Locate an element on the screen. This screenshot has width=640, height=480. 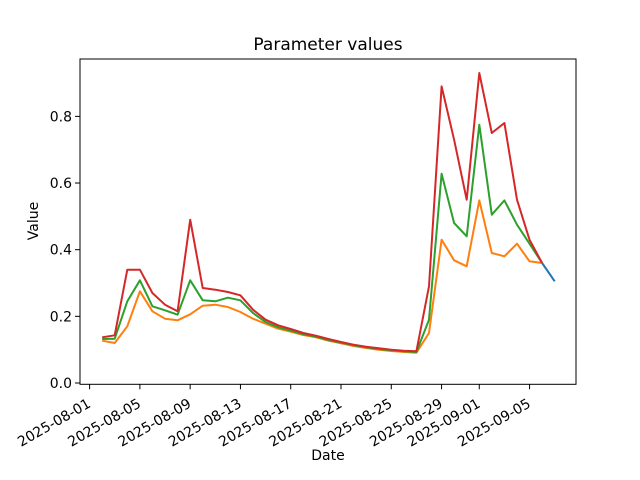
x-axis-label: Date is located at coordinates (327, 456).